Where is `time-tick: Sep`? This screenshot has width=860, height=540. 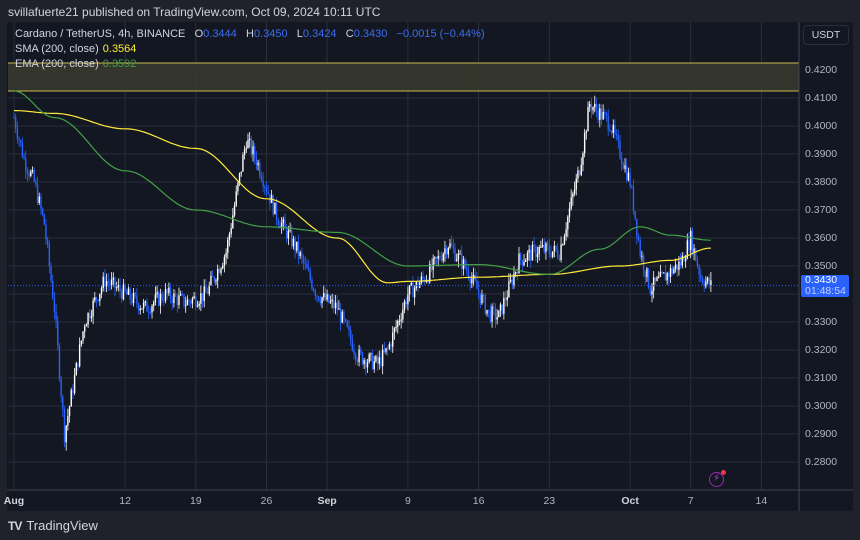
time-tick: Sep is located at coordinates (327, 501).